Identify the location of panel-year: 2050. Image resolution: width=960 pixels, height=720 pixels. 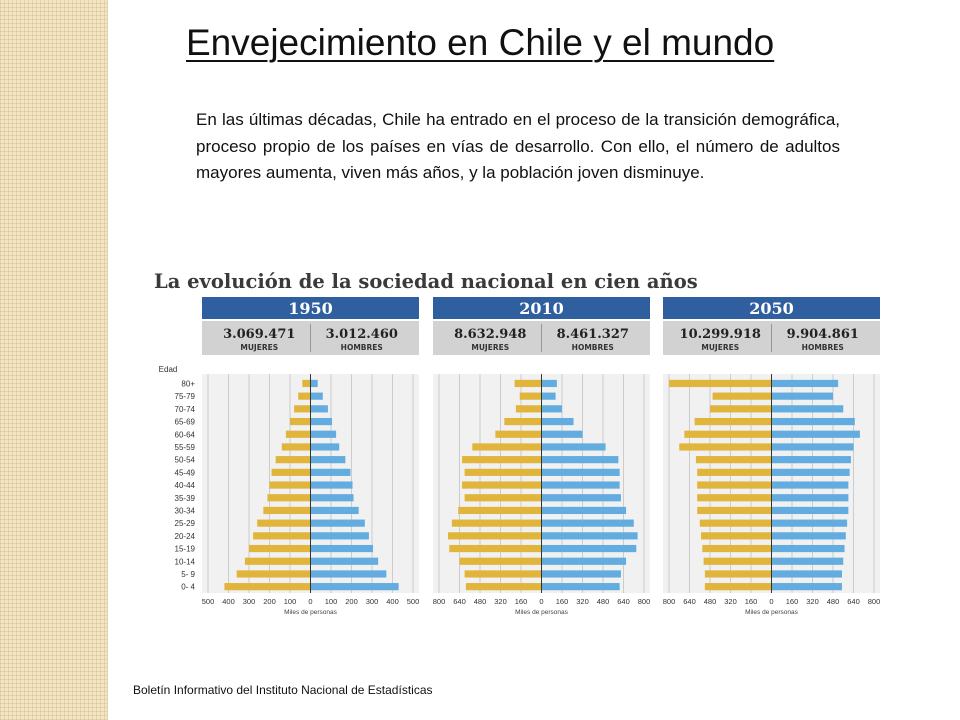
(771, 308).